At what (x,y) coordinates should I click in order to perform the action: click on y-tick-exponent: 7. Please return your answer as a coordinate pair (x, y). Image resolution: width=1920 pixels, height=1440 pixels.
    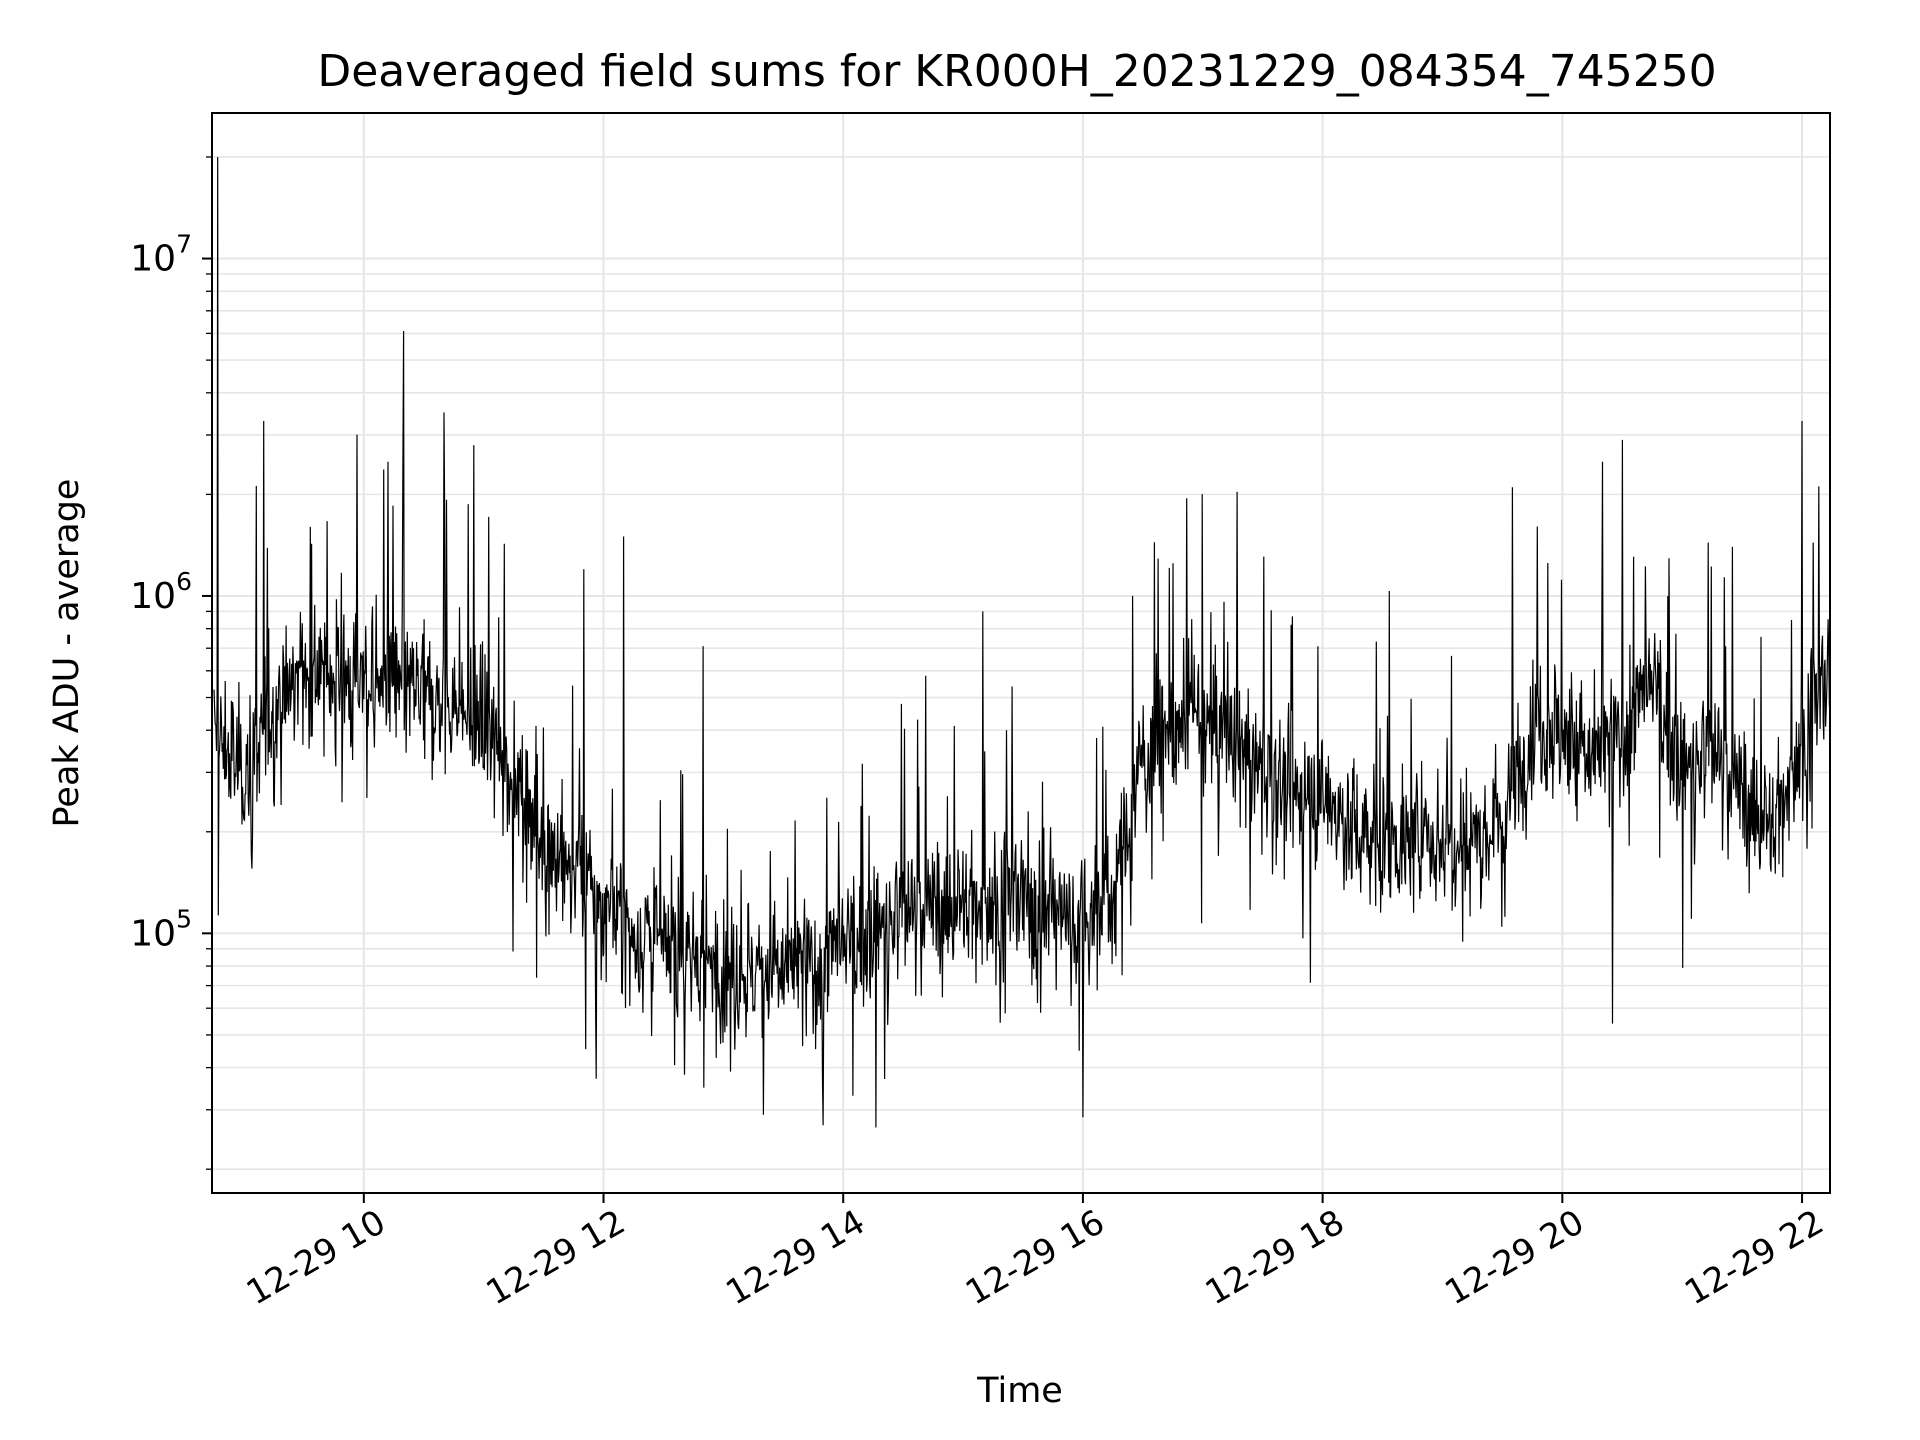
    Looking at the image, I should click on (184, 244).